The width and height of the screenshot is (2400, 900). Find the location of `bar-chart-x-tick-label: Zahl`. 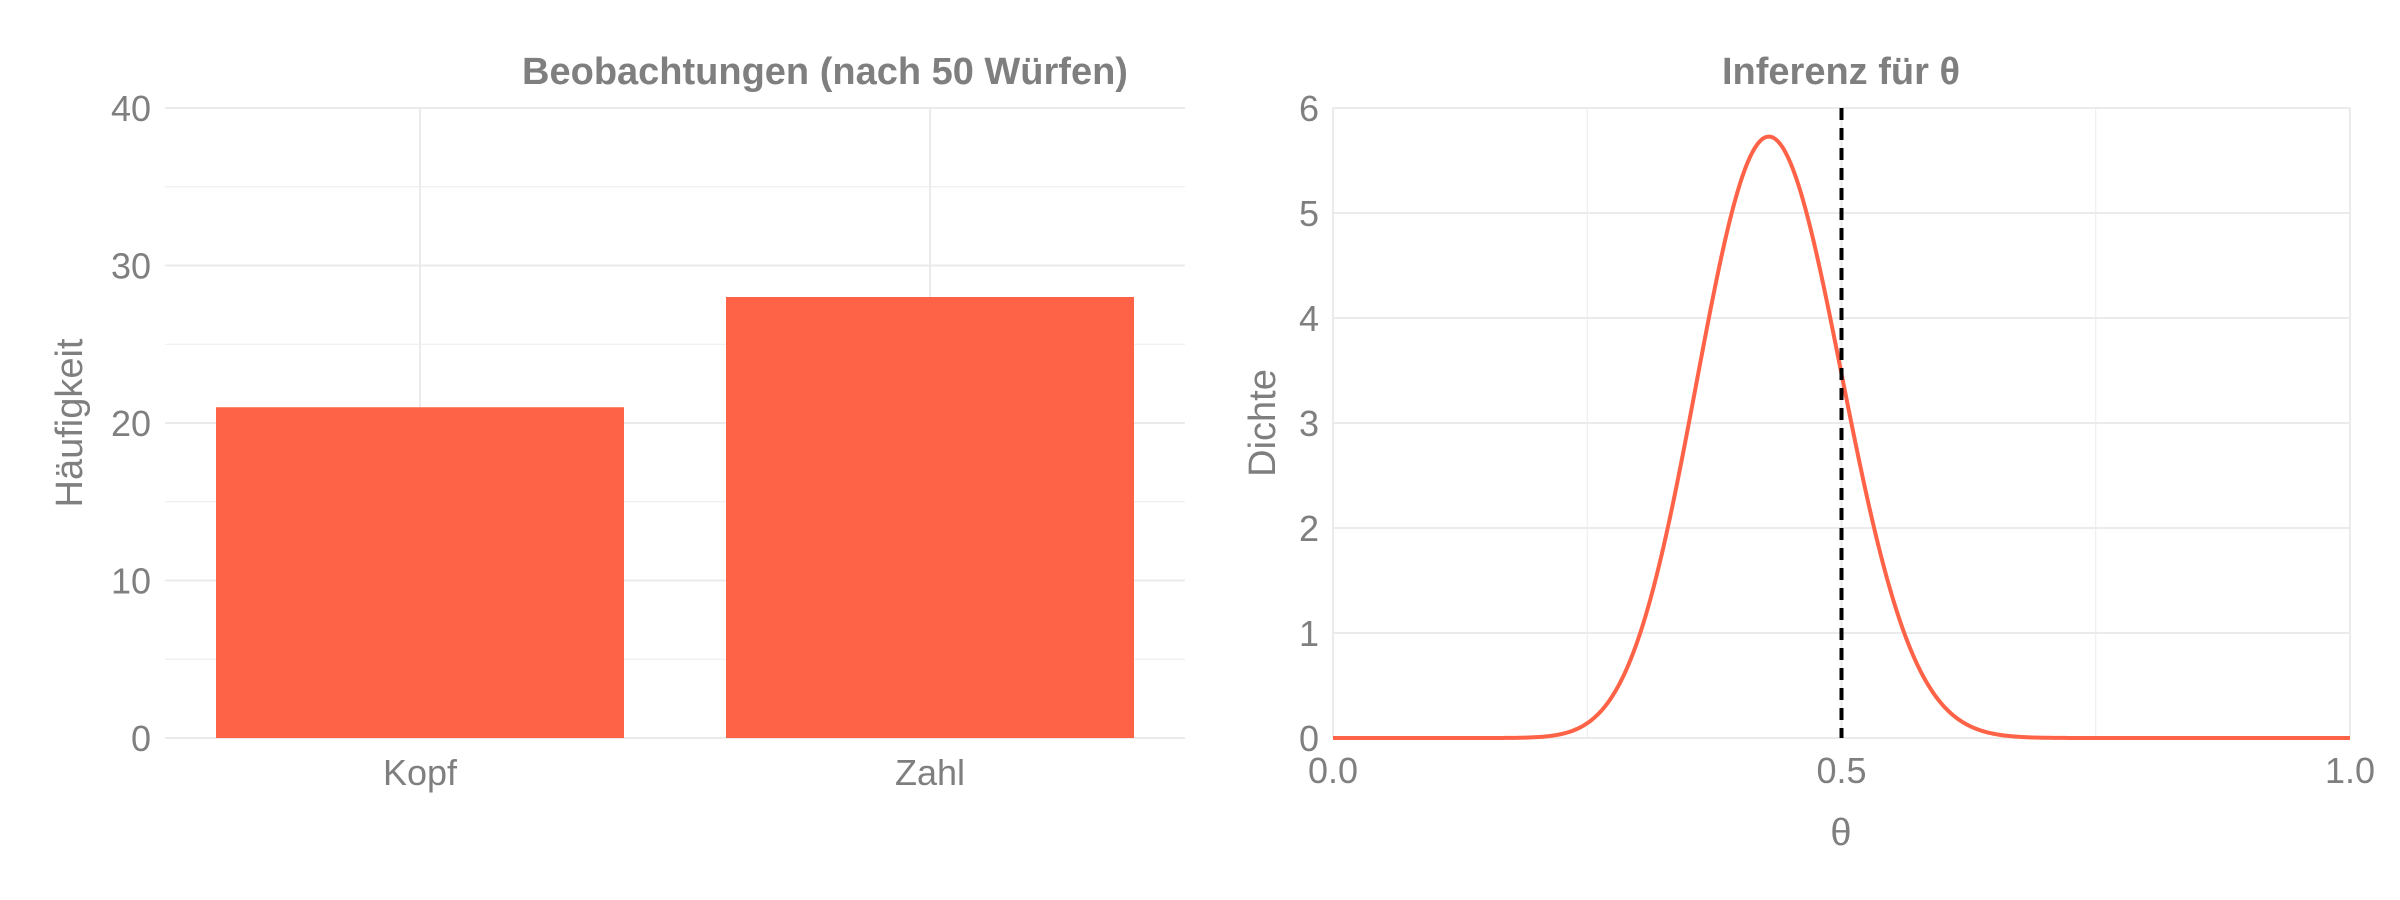

bar-chart-x-tick-label: Zahl is located at coordinates (930, 772).